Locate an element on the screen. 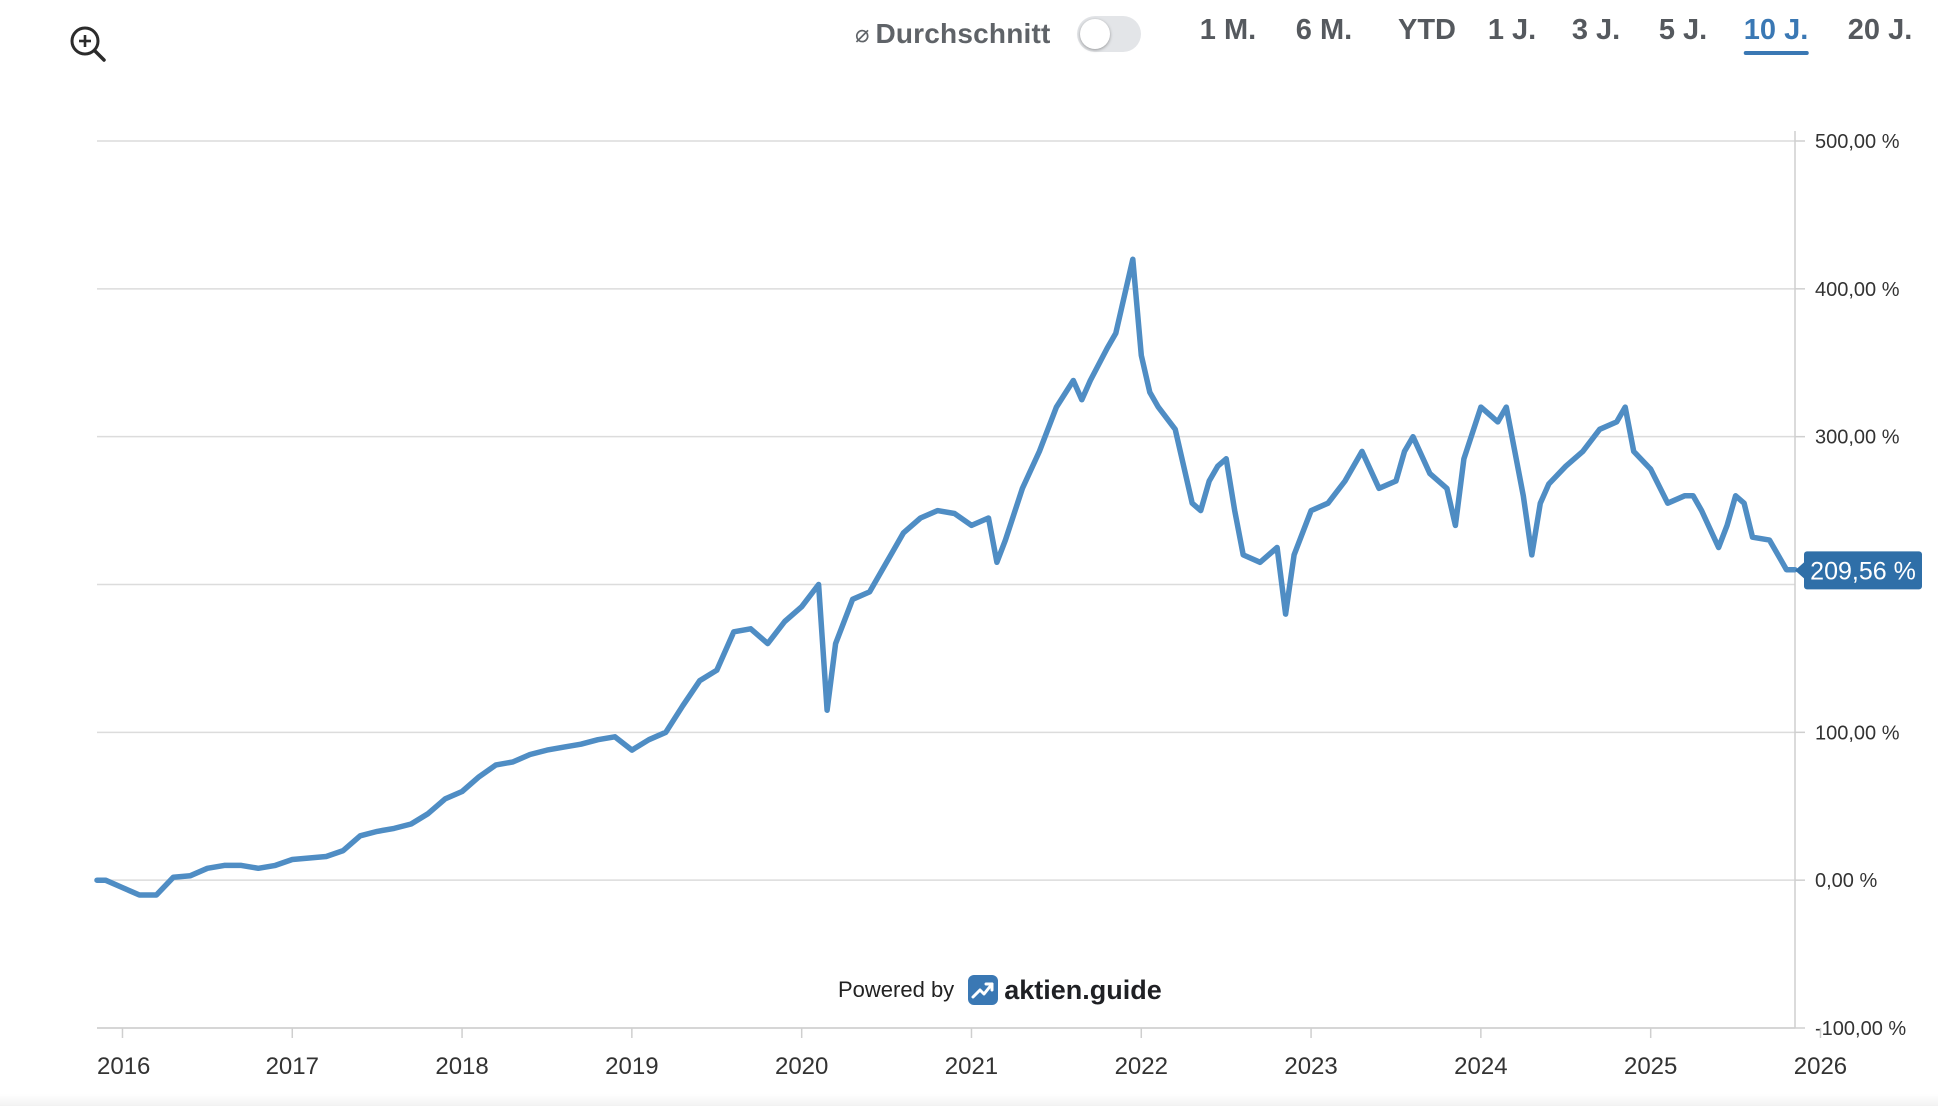 Image resolution: width=1938 pixels, height=1106 pixels. average-label: Durchschnitt is located at coordinates (963, 33).